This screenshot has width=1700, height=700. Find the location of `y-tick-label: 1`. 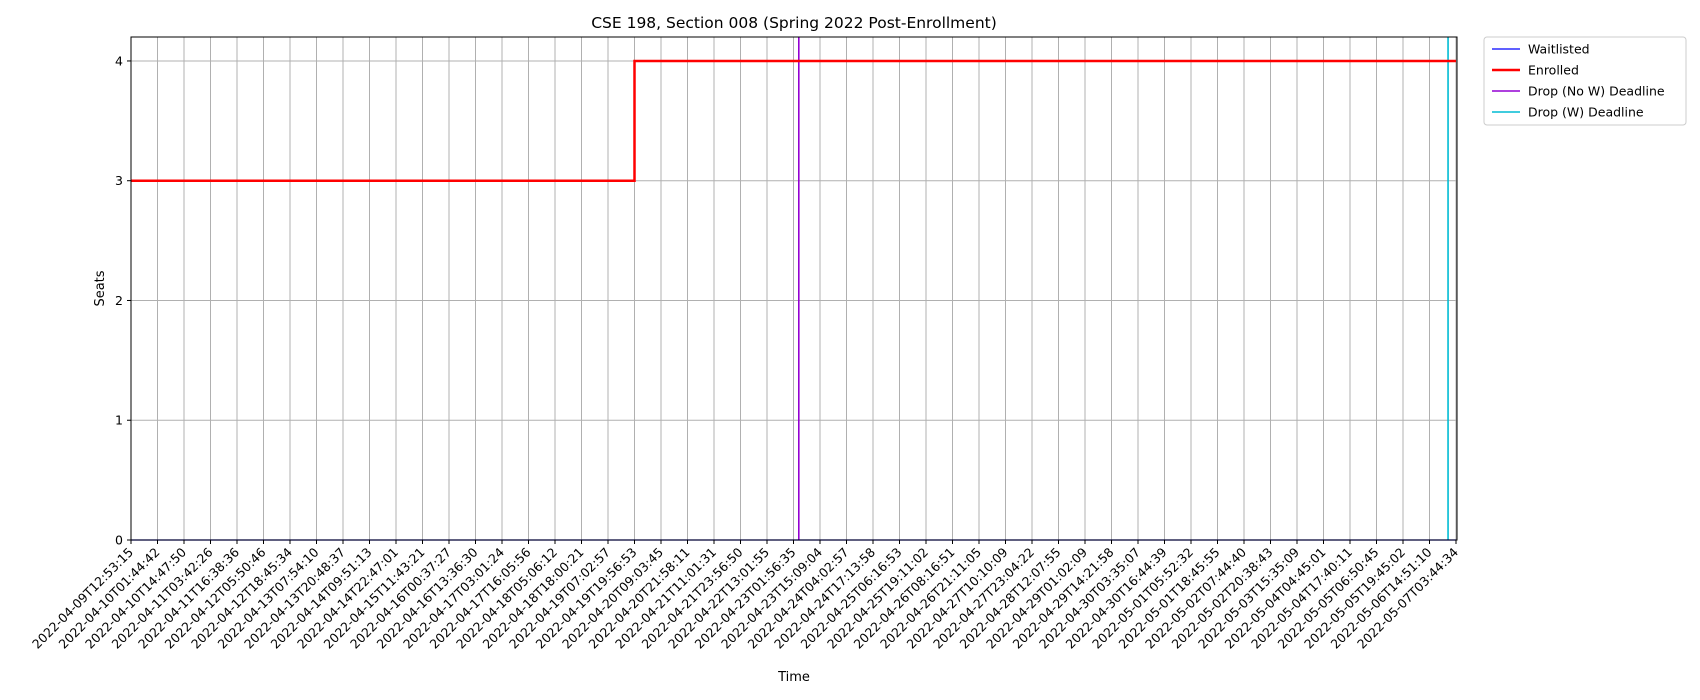

y-tick-label: 1 is located at coordinates (119, 420).